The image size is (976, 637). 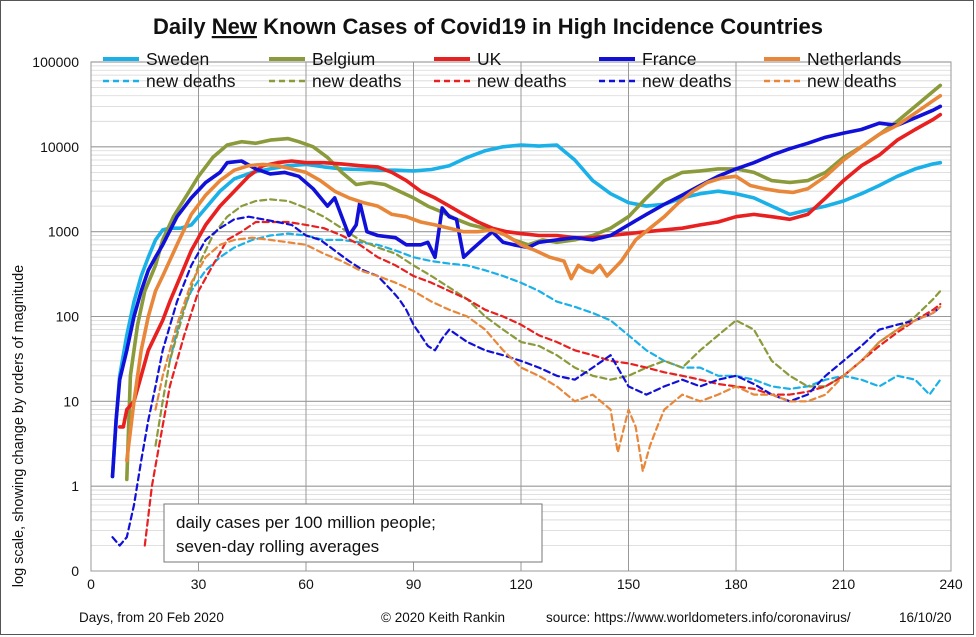 What do you see at coordinates (443, 617) in the screenshot?
I see `credit-text: © 2020 Keith Rankin` at bounding box center [443, 617].